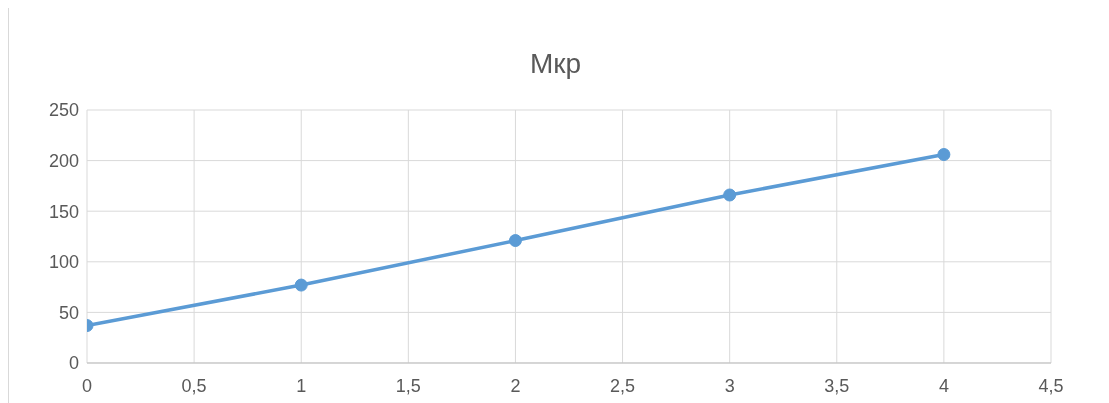  I want to click on y-tick-label: 150, so click(63, 211).